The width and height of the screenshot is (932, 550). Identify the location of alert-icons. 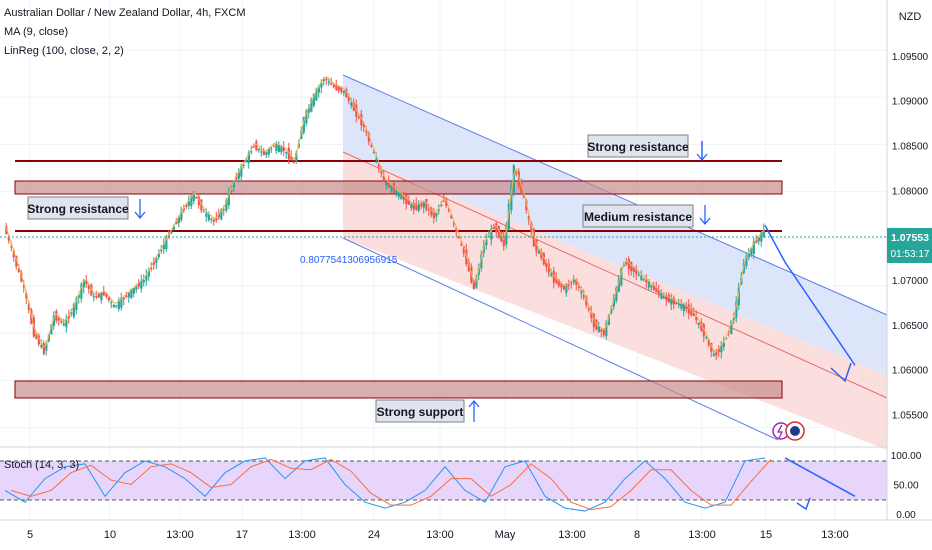
(788, 431).